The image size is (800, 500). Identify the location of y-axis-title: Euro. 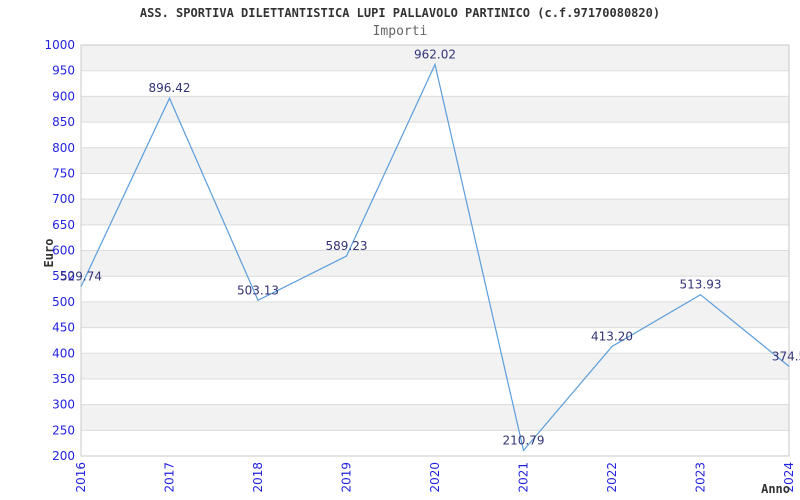
(49, 253).